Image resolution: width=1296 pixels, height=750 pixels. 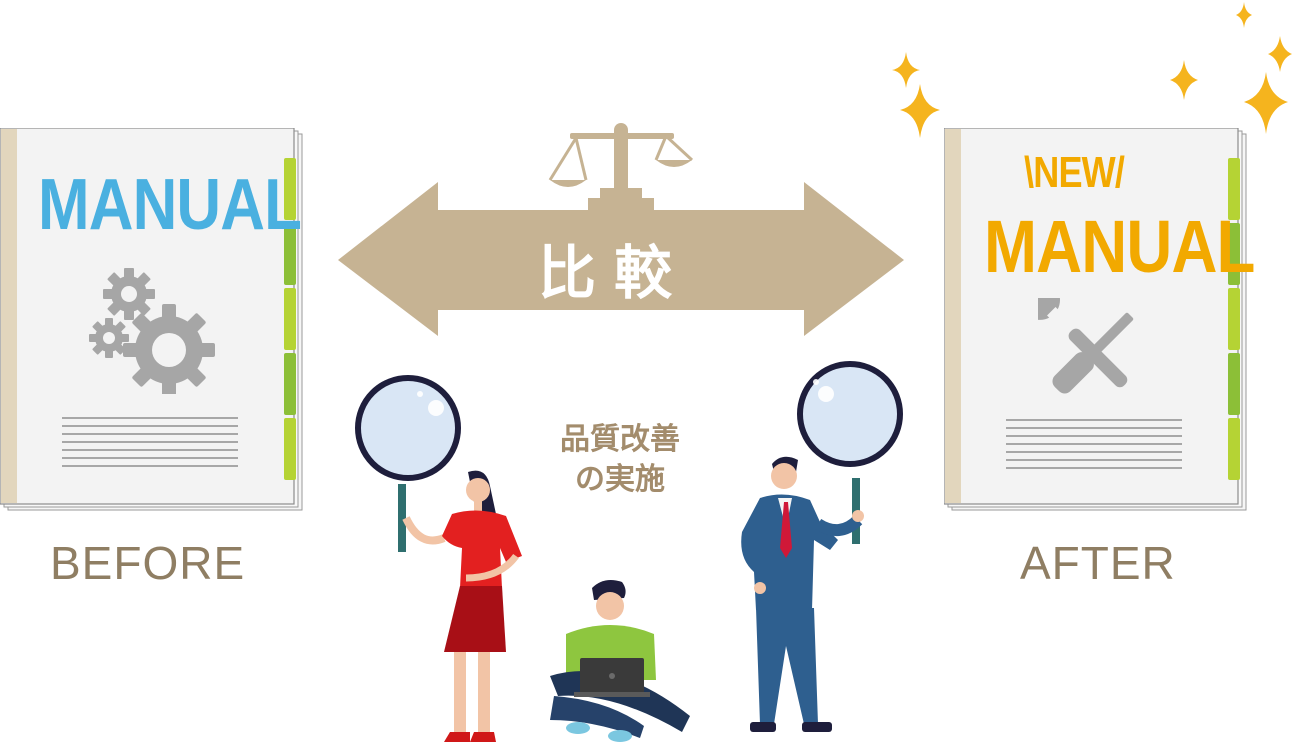 I want to click on balance-scale-icon, so click(x=622, y=169).